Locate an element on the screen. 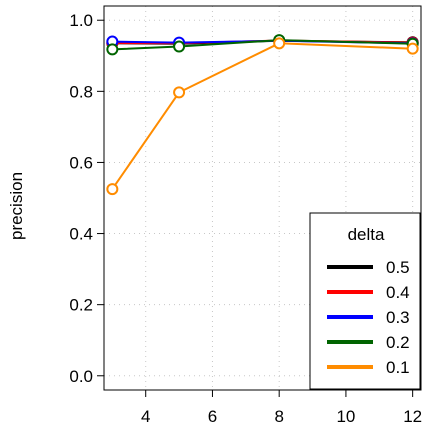  y-axis-title: precision is located at coordinates (16, 206).